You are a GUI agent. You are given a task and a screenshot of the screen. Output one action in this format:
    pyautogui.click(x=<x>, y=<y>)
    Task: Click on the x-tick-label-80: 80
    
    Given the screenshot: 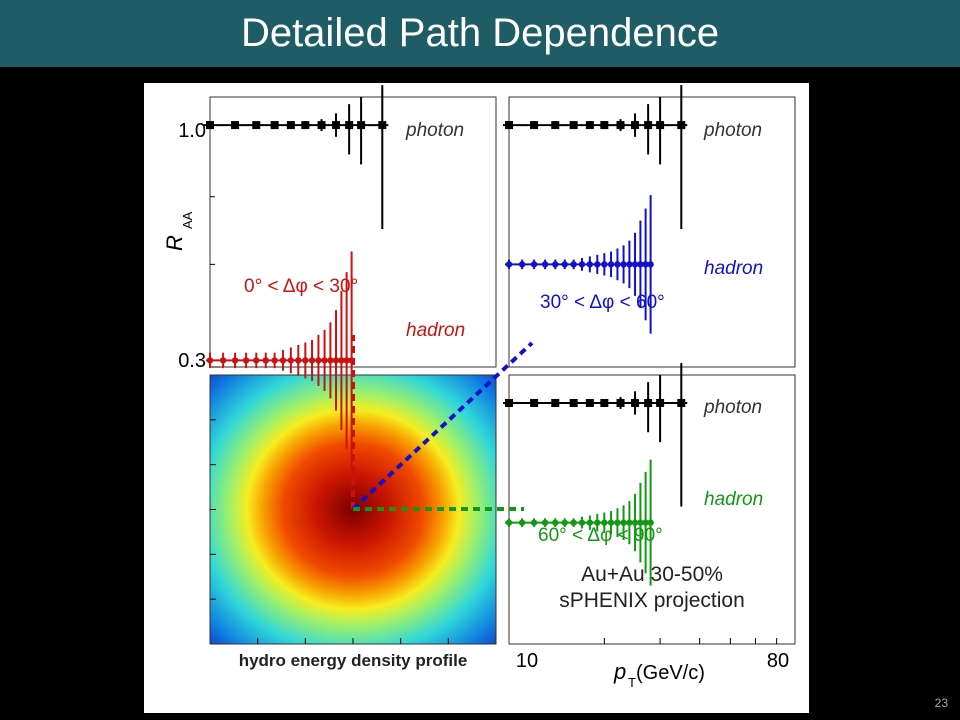 What is the action you would take?
    pyautogui.click(x=778, y=661)
    